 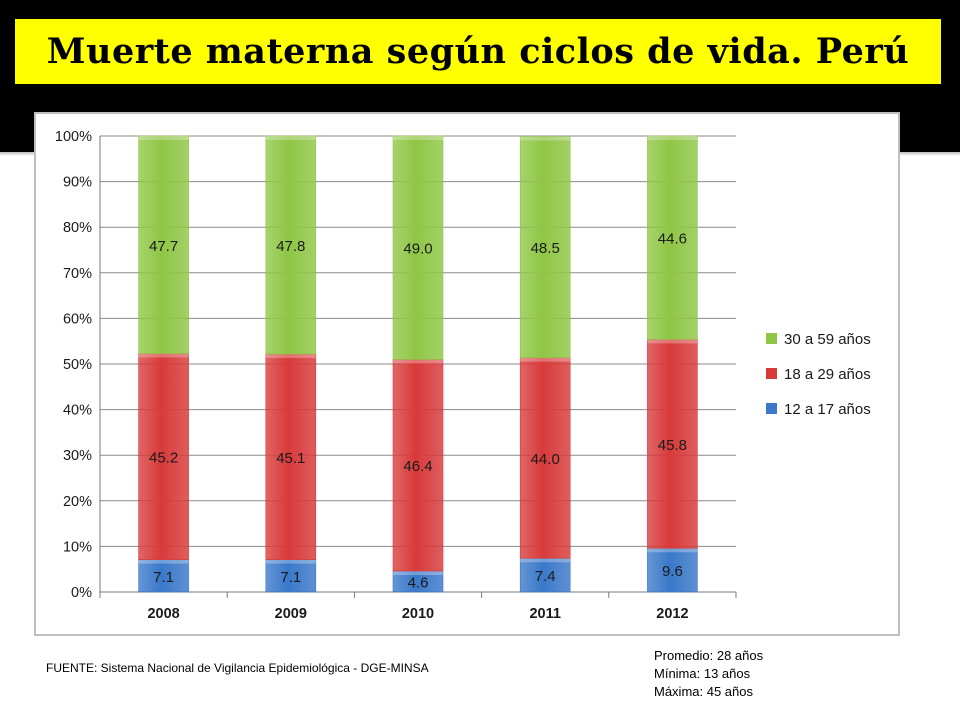 I want to click on y-tick-label: 70%, so click(x=77, y=274).